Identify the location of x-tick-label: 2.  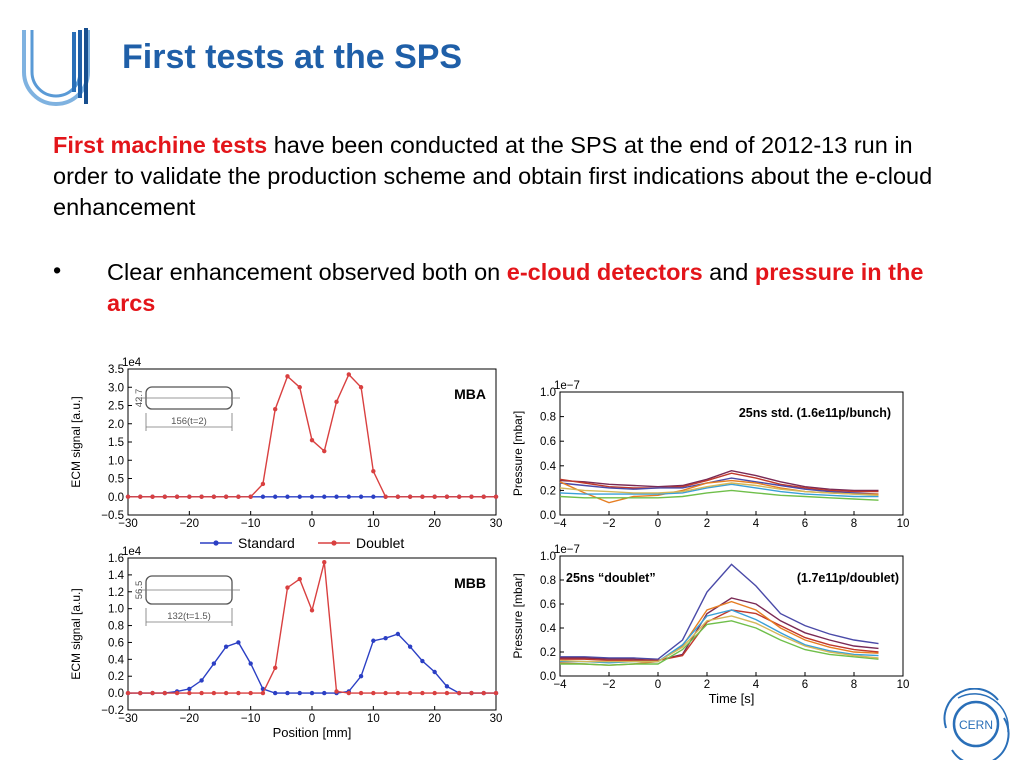
(707, 685).